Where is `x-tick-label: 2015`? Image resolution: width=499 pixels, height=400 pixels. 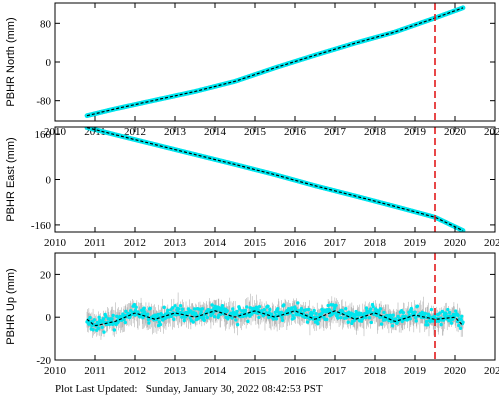
x-tick-label: 2015 is located at coordinates (255, 371).